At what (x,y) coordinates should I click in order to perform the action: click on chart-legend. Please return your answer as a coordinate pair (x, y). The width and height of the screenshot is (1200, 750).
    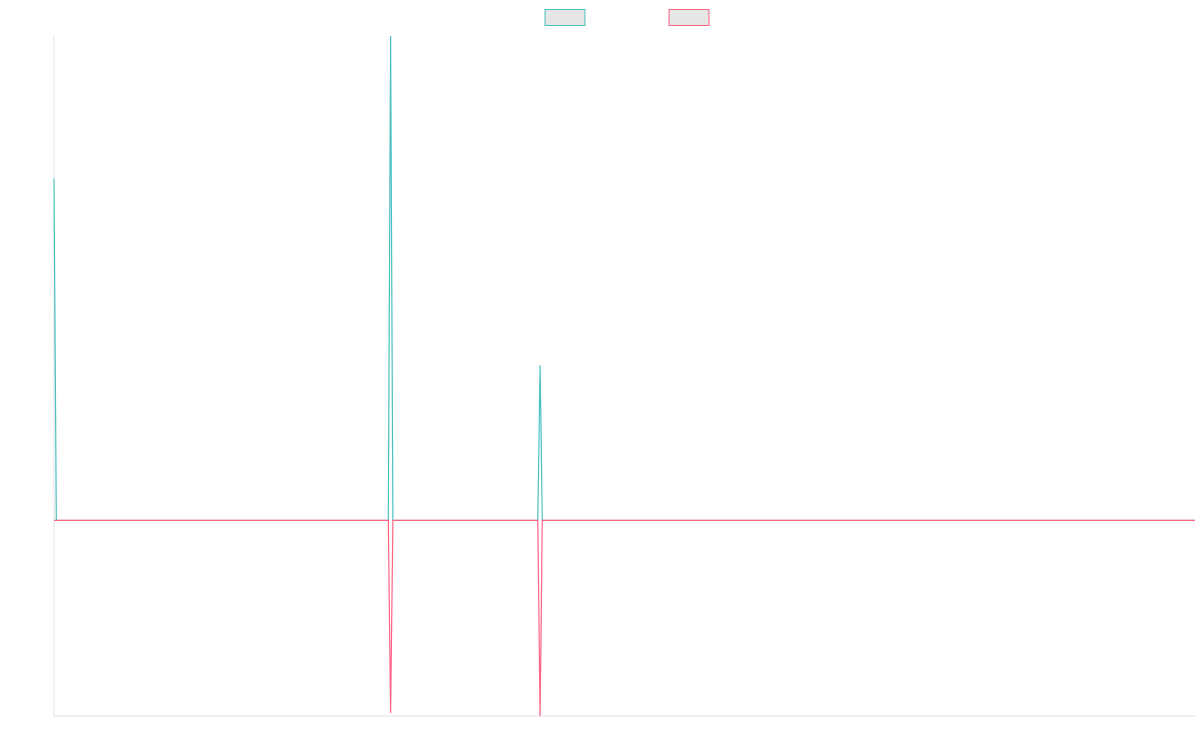
    Looking at the image, I should click on (627, 17).